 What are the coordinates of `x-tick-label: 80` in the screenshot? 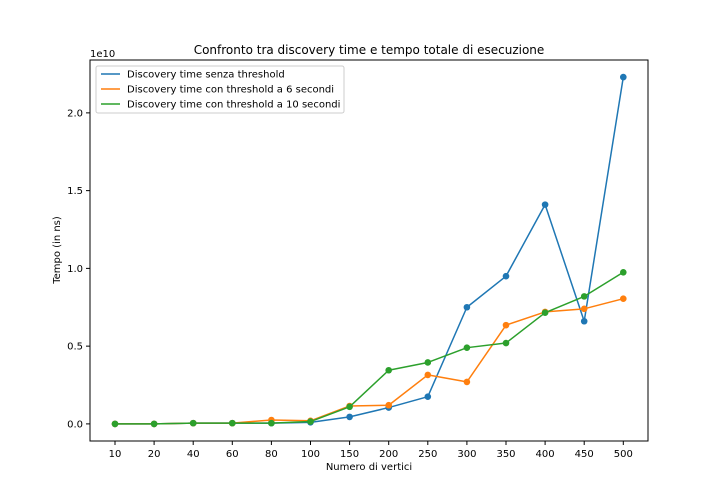 It's located at (271, 454).